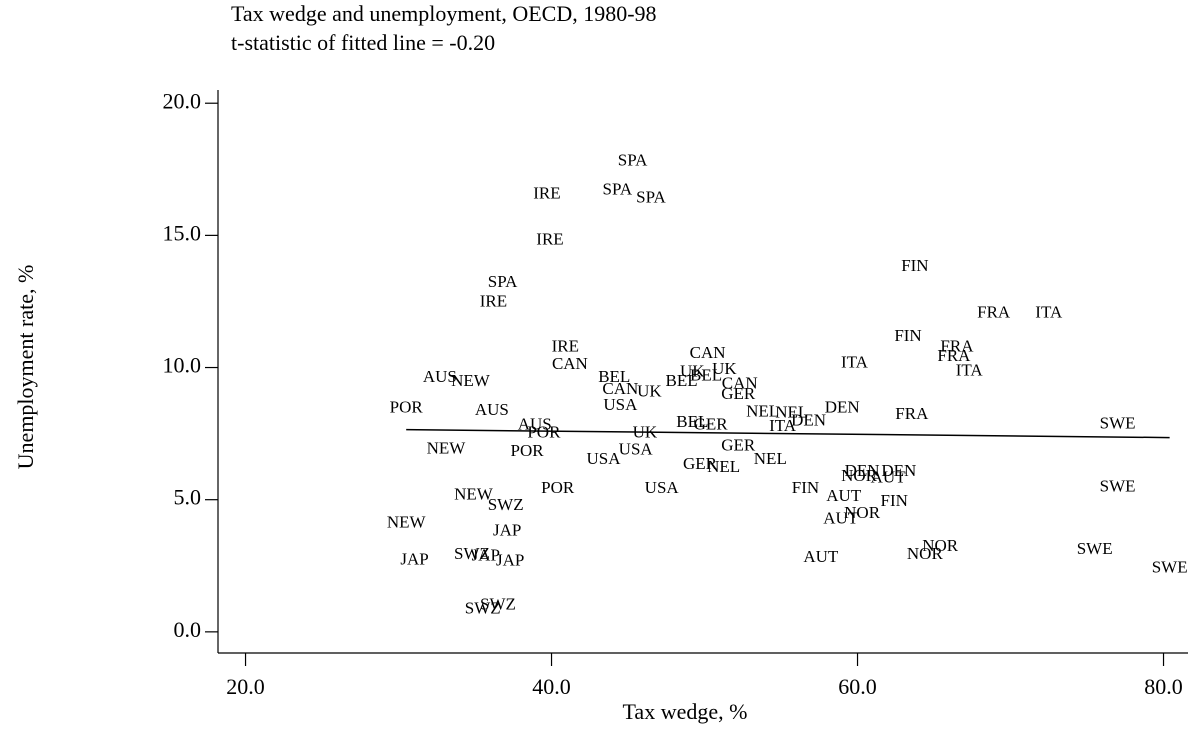 The image size is (1201, 730). What do you see at coordinates (182, 100) in the screenshot?
I see `y-tick-label: 20.0` at bounding box center [182, 100].